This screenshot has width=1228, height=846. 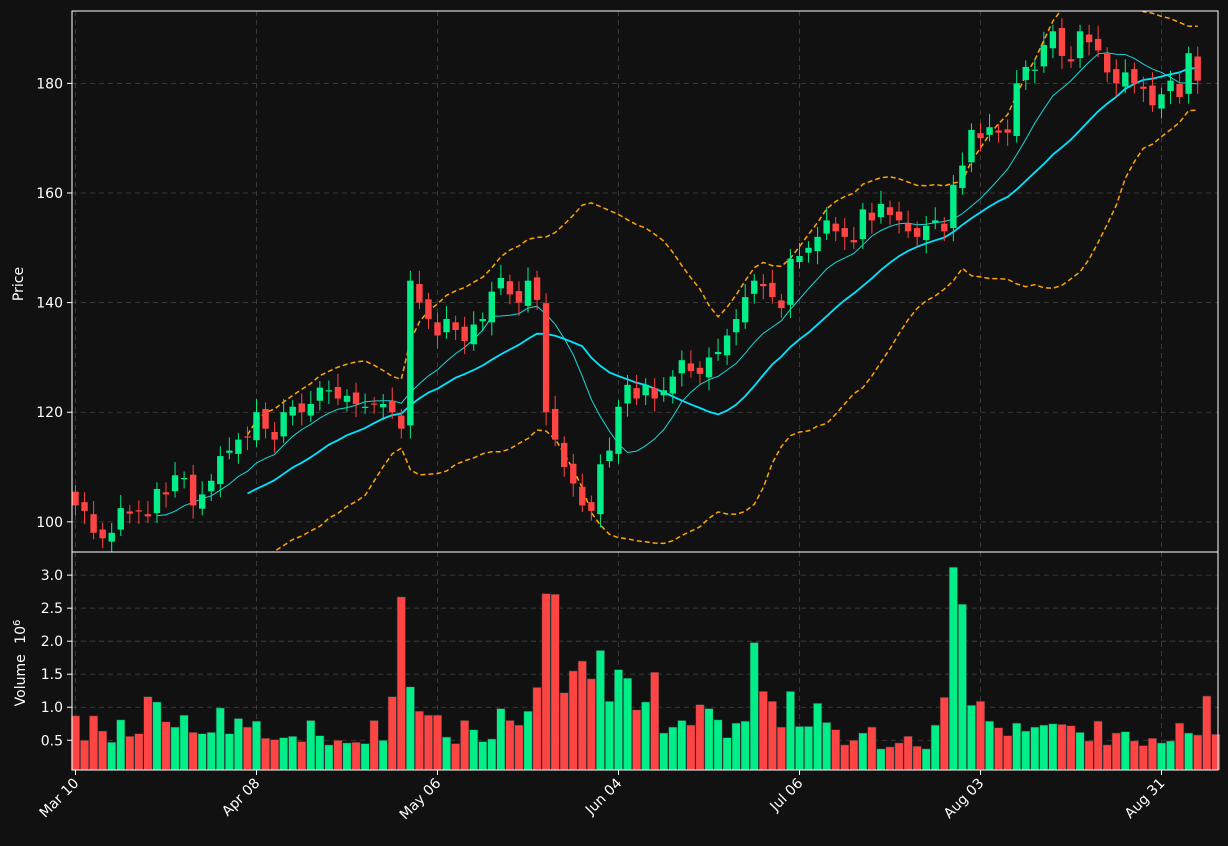 What do you see at coordinates (49, 84) in the screenshot?
I see `price-tick-label: 180` at bounding box center [49, 84].